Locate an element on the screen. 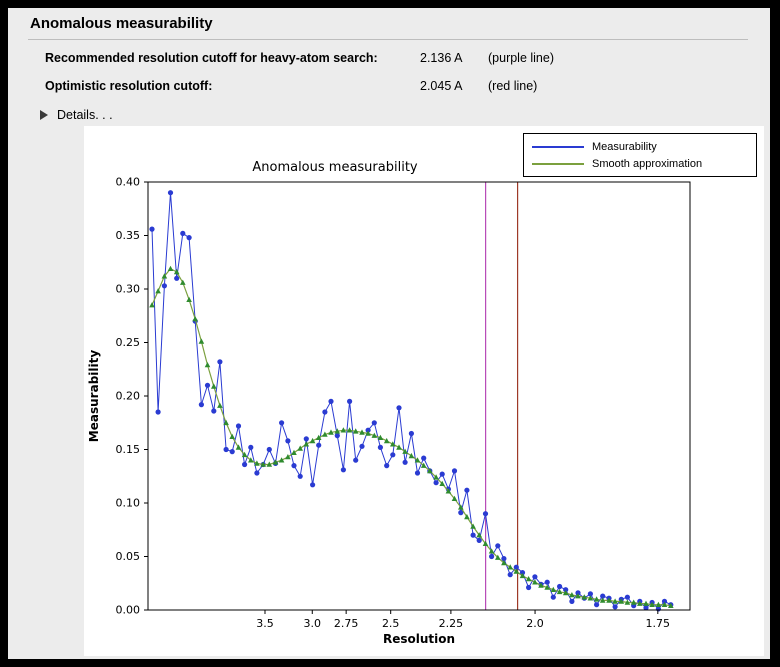  details-toggle: Details. . . is located at coordinates (76, 115).